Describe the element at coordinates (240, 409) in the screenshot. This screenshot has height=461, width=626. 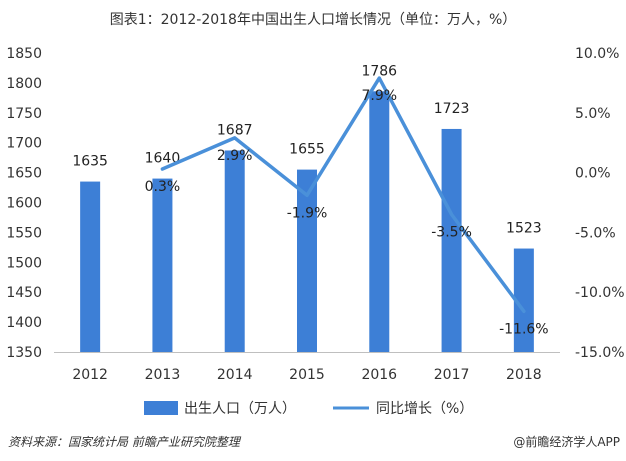
I see `legend-bar-label: 出生人口（万人）` at that location.